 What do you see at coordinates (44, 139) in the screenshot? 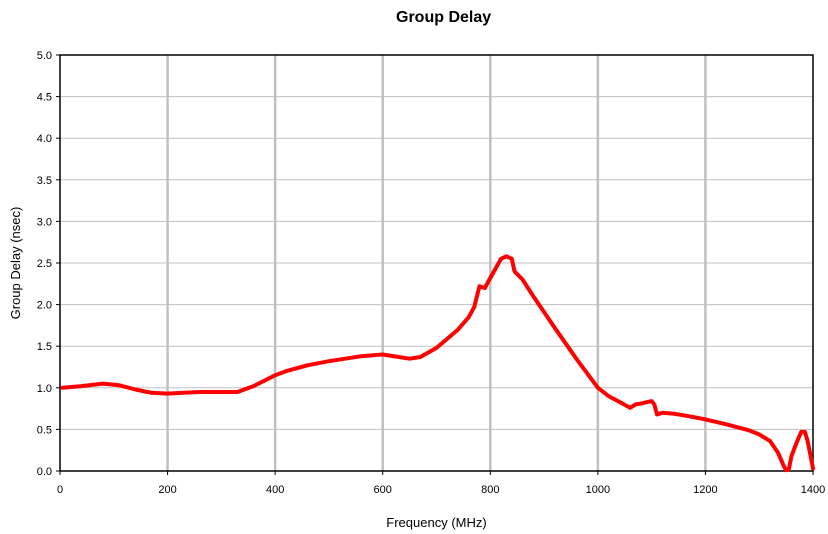
I see `y-tick-label: 4.0` at bounding box center [44, 139].